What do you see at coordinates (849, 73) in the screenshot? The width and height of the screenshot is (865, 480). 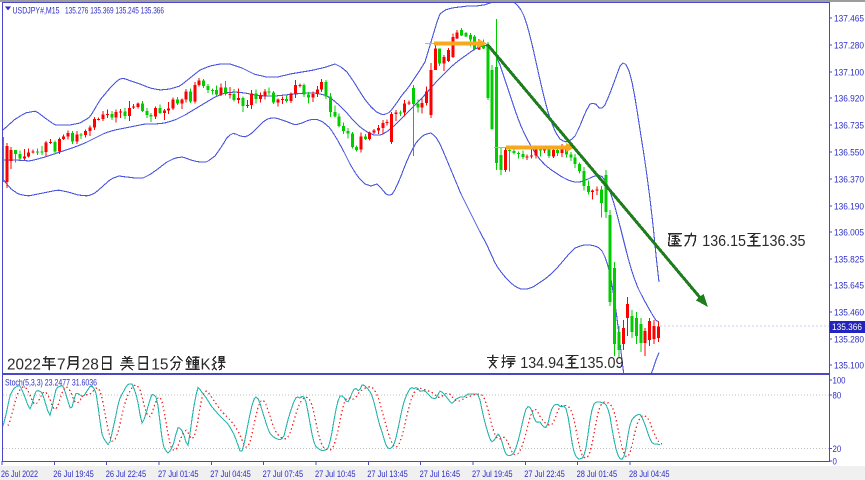 I see `svg-text: 137.100` at bounding box center [849, 73].